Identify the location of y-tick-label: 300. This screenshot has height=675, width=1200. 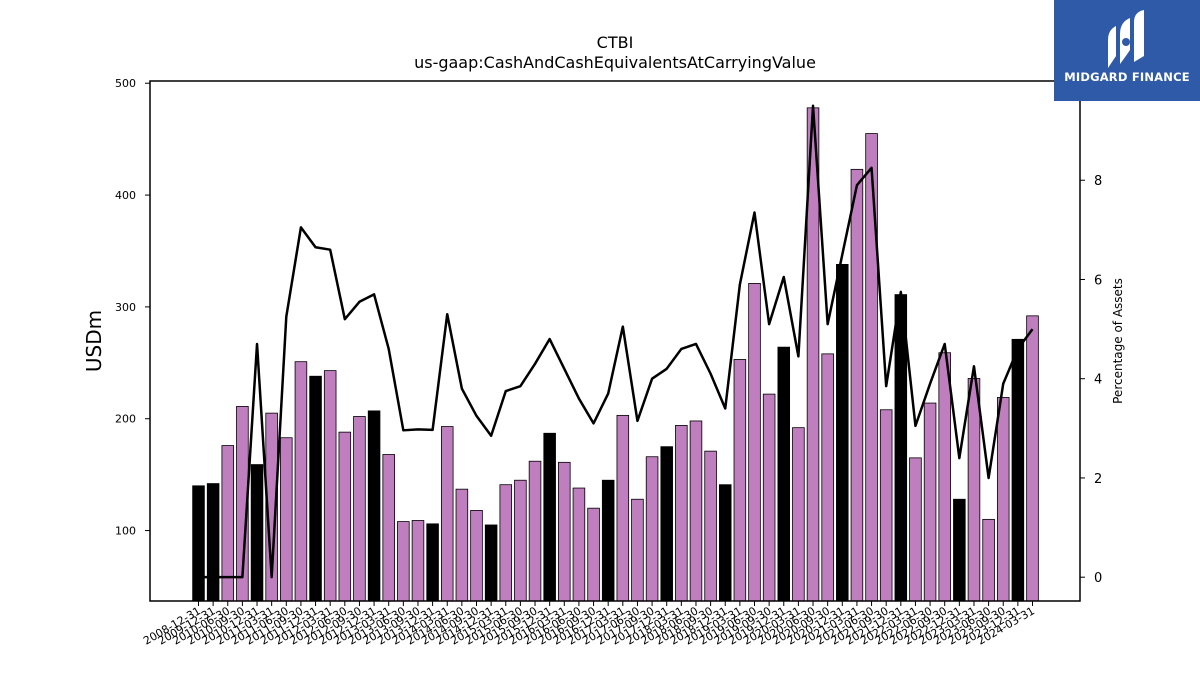
(125, 307).